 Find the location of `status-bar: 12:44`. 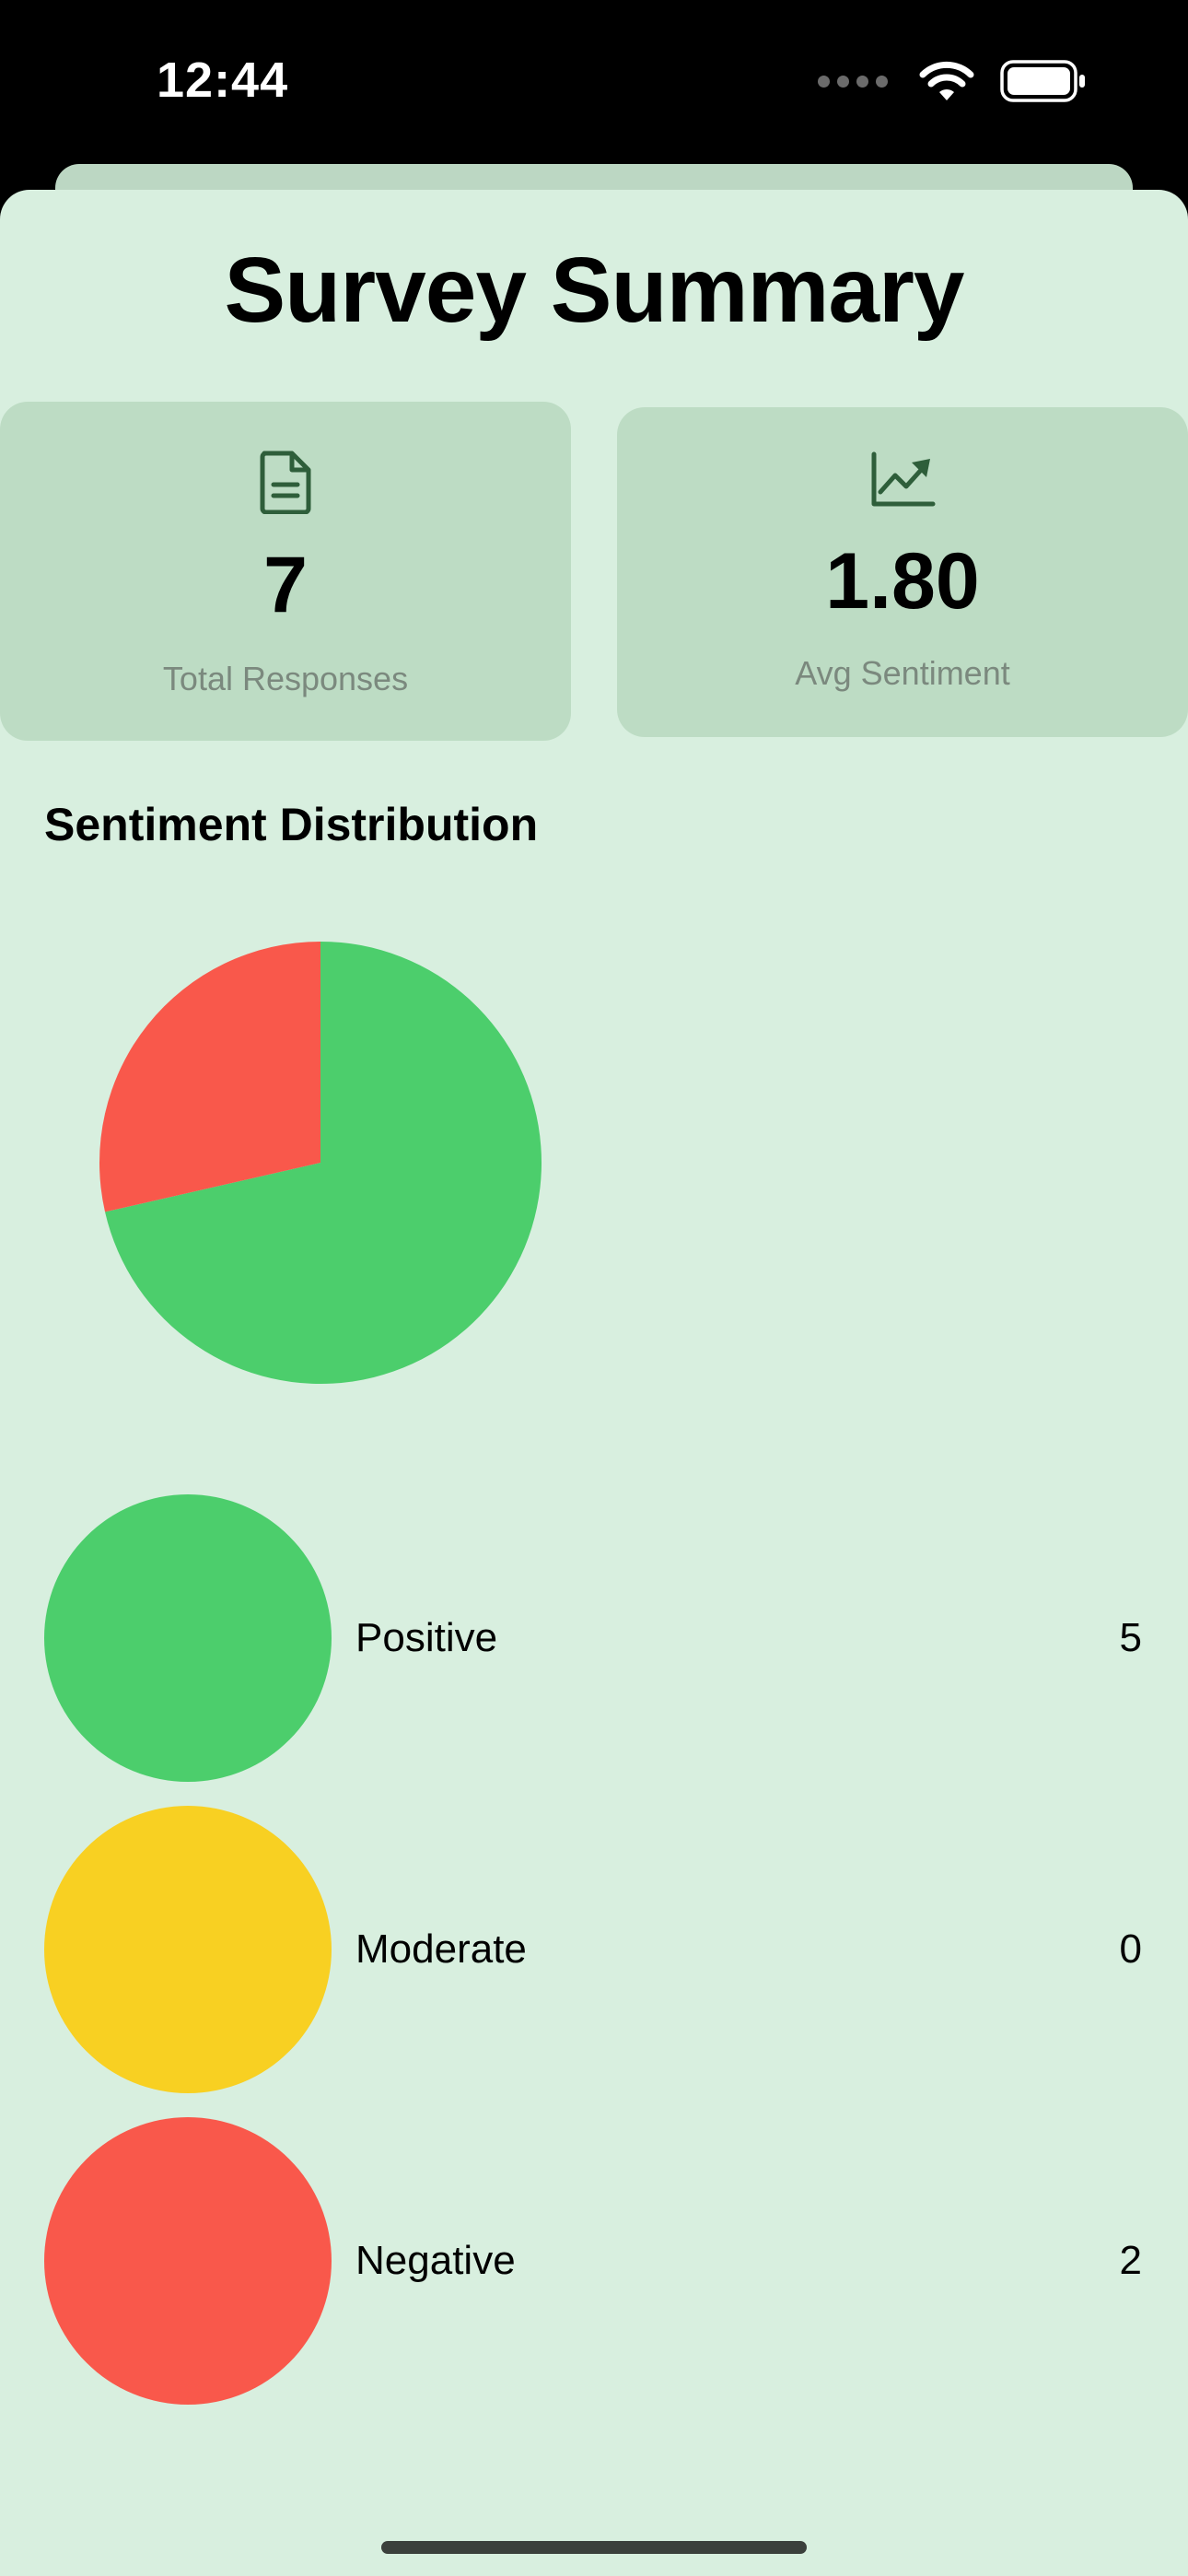

status-bar: 12:44 is located at coordinates (594, 92).